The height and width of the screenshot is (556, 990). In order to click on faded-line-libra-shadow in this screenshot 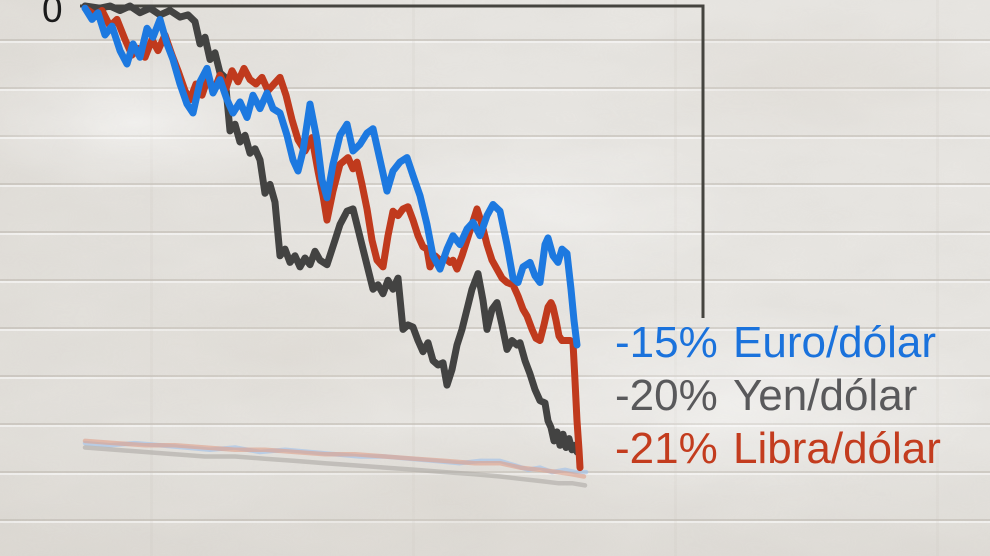, I will do `click(334, 458)`.